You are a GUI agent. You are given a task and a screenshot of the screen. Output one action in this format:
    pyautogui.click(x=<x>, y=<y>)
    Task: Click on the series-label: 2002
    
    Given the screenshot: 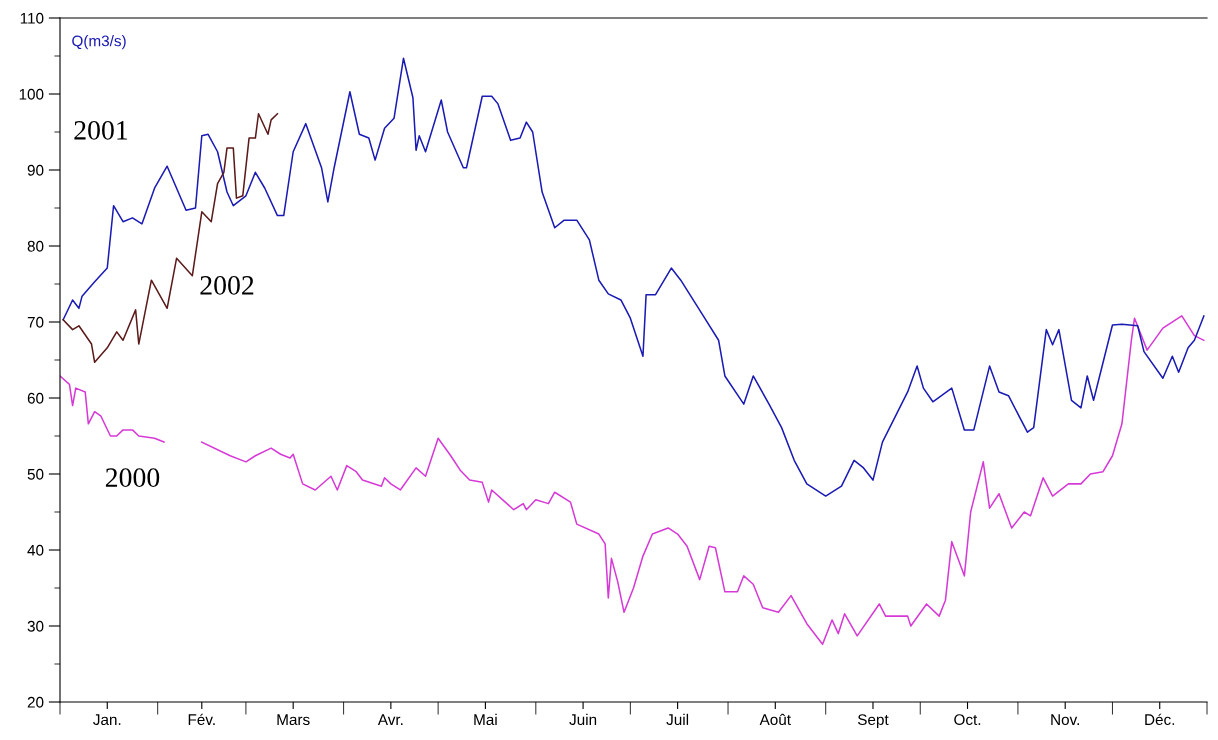 What is the action you would take?
    pyautogui.click(x=227, y=285)
    